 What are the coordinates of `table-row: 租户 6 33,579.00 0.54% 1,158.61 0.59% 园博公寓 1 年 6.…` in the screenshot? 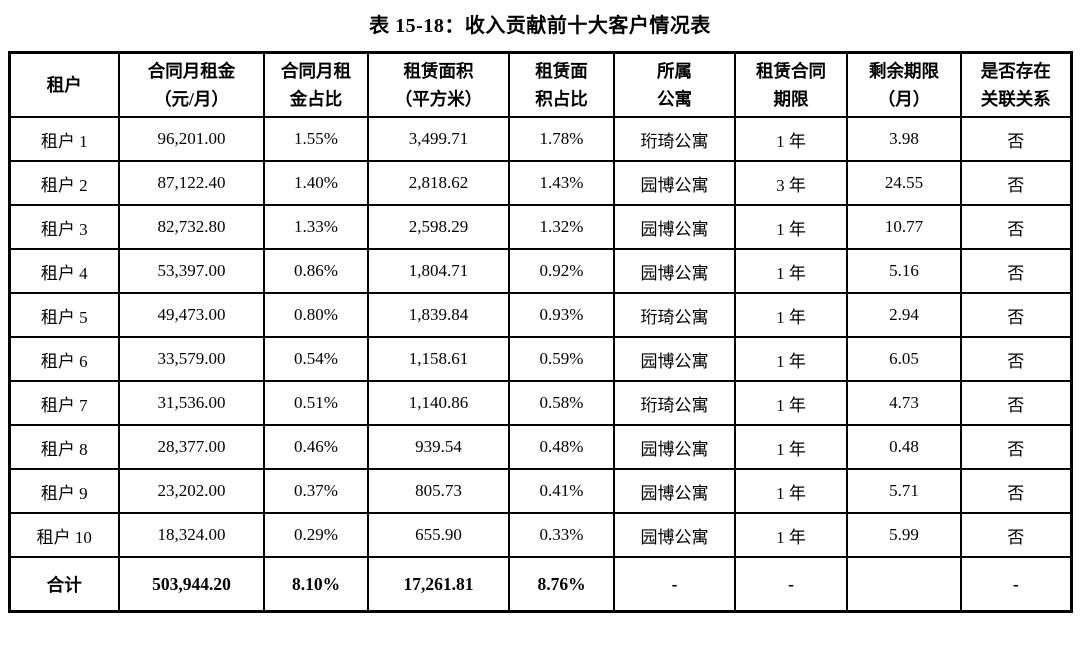 It's located at (540, 359).